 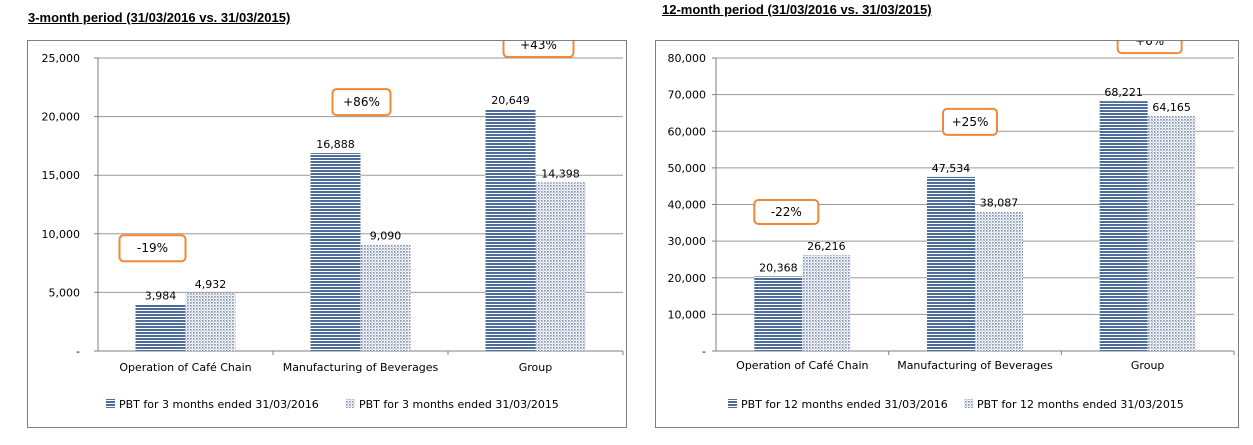 I want to click on y-tick-label: 50,000, so click(x=687, y=168).